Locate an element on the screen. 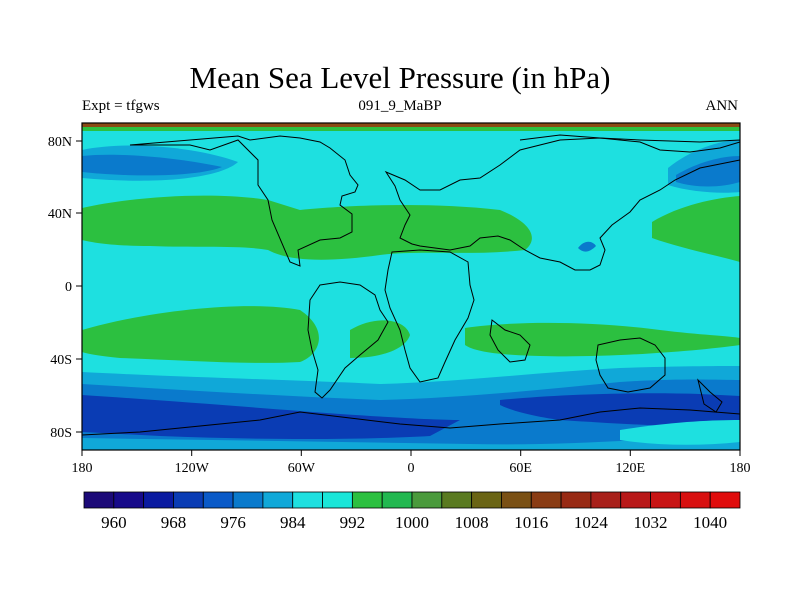 Image resolution: width=800 pixels, height=600 pixels. season-label: ANN is located at coordinates (722, 106).